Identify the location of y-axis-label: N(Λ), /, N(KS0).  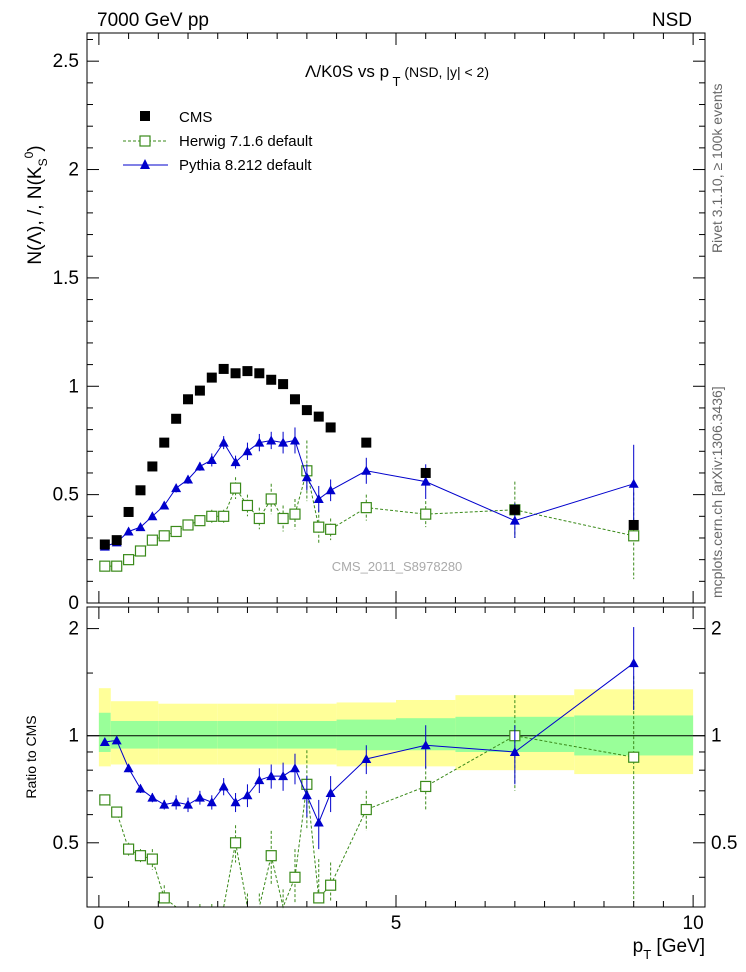
(36, 204).